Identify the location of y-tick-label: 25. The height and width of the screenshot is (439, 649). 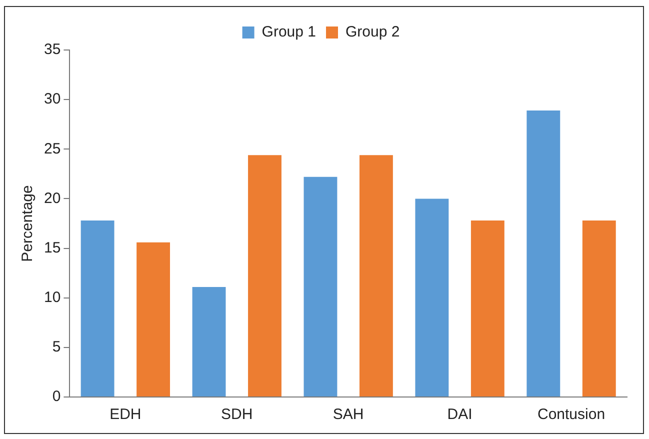
(52, 149).